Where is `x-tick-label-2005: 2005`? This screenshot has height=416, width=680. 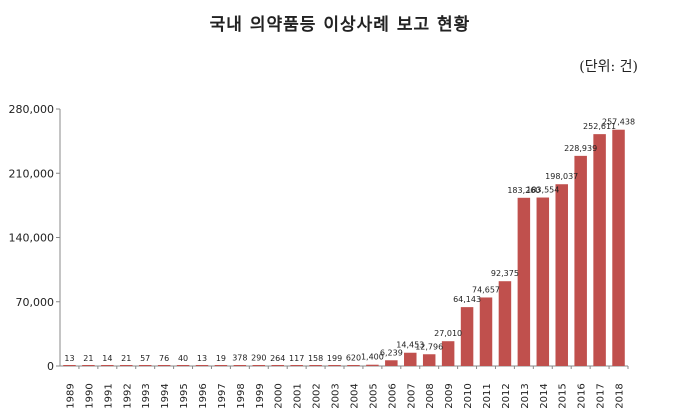
x-tick-label-2005: 2005 is located at coordinates (373, 395).